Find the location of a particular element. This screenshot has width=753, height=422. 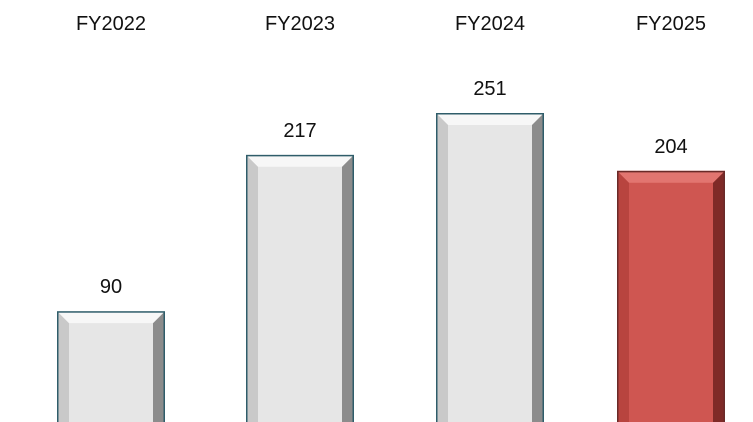

bar-fy2022 is located at coordinates (111, 366).